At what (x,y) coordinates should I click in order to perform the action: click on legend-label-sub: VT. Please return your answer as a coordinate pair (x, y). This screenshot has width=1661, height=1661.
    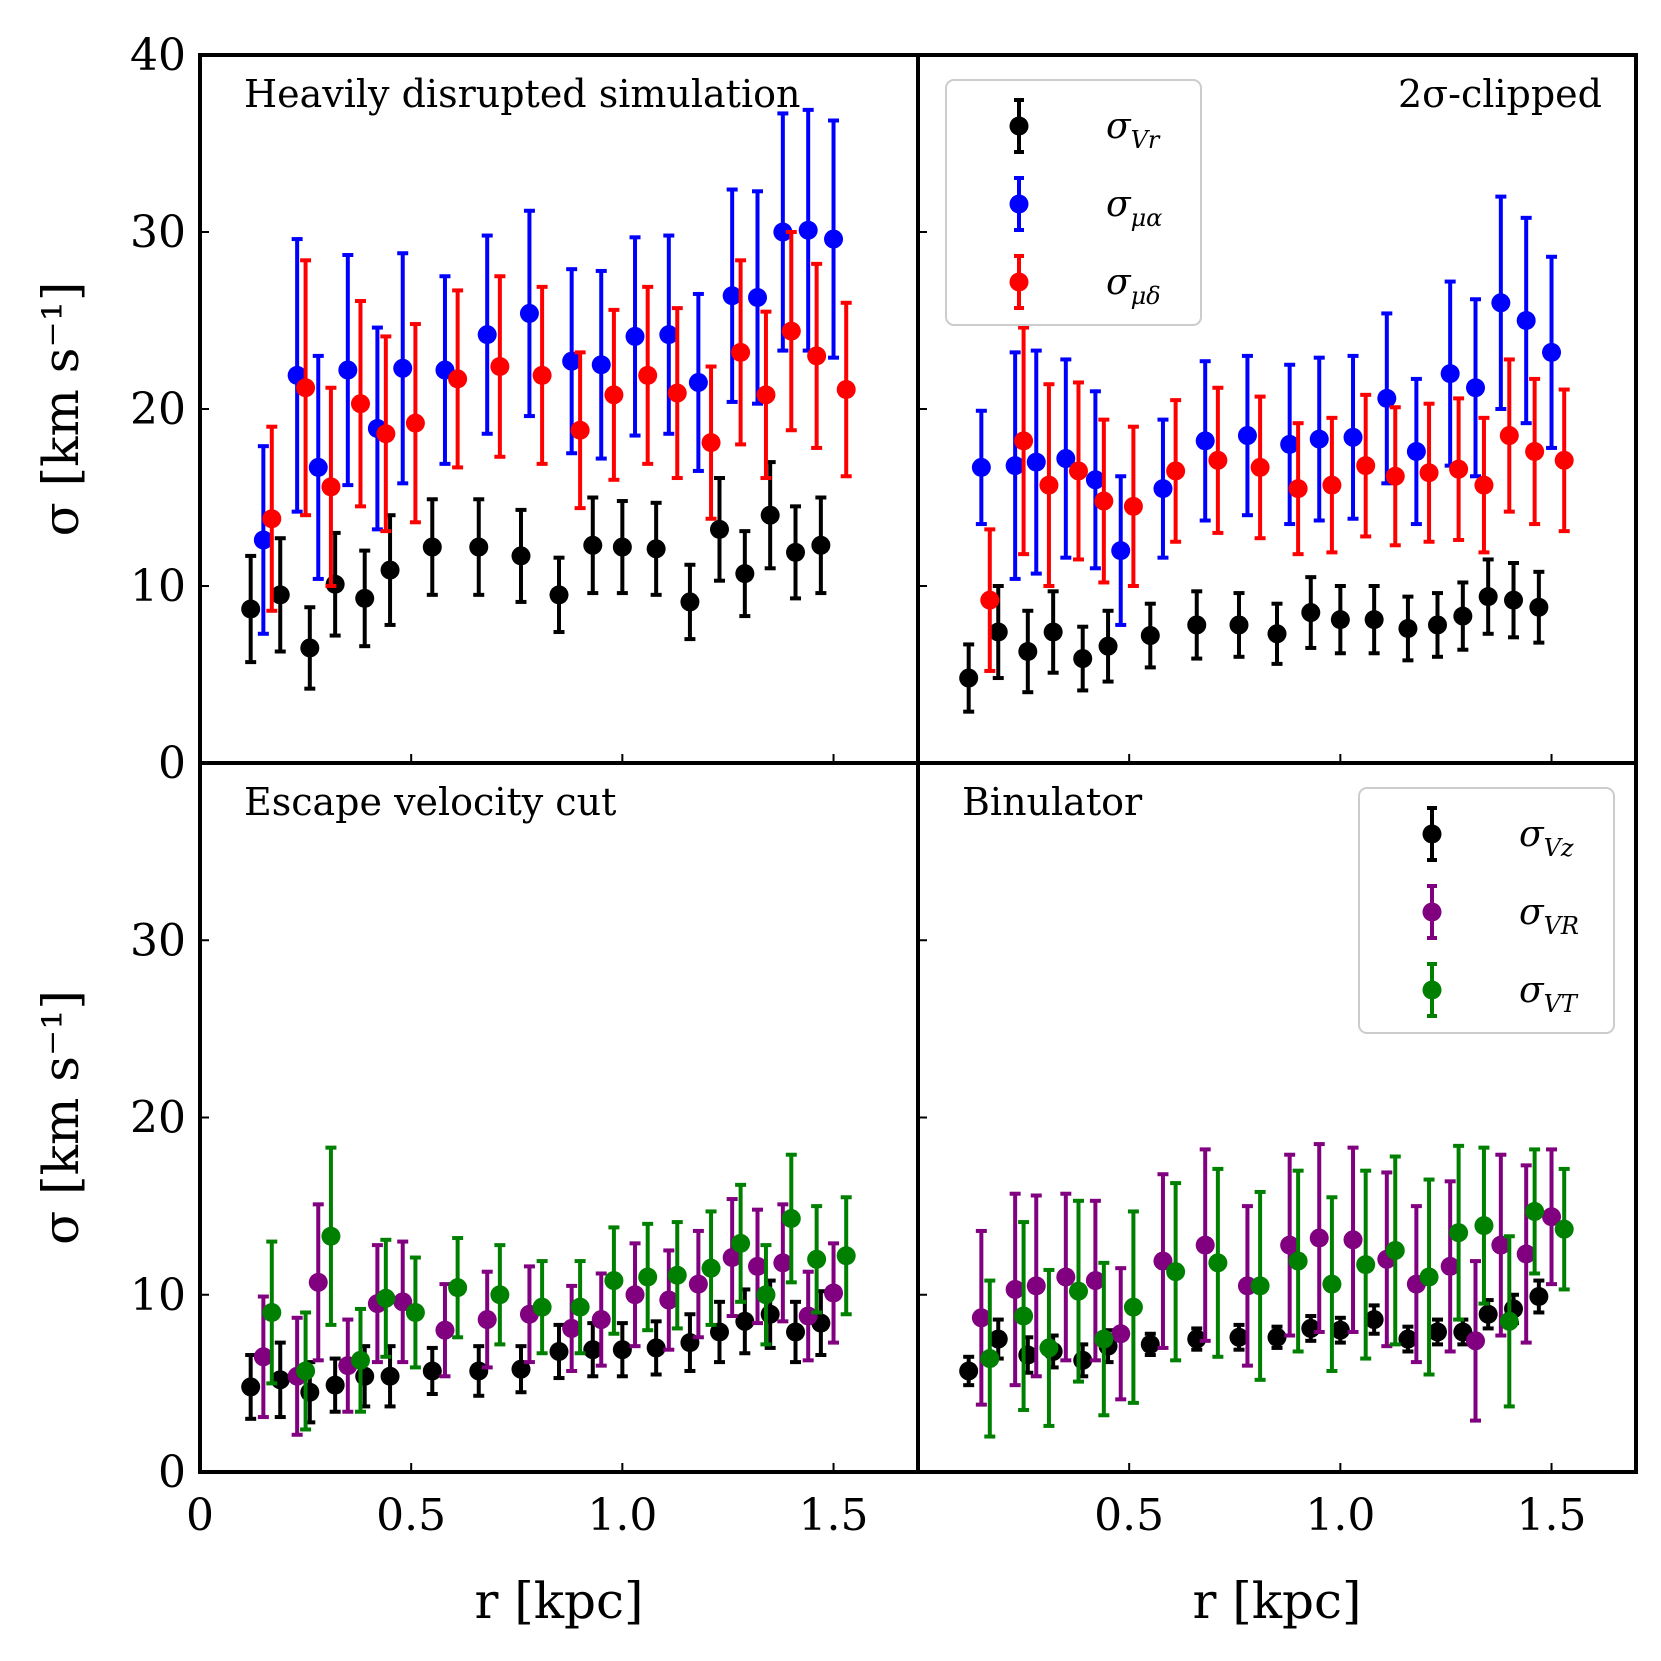
    Looking at the image, I should click on (1561, 1004).